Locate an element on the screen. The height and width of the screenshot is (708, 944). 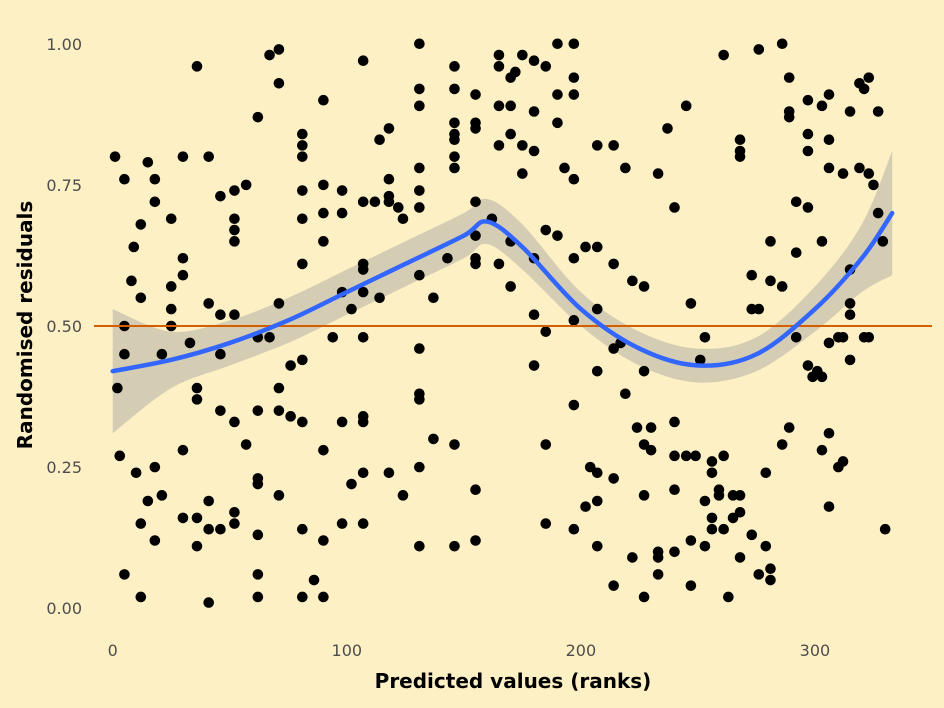
x-tick-label: 200 is located at coordinates (581, 650).